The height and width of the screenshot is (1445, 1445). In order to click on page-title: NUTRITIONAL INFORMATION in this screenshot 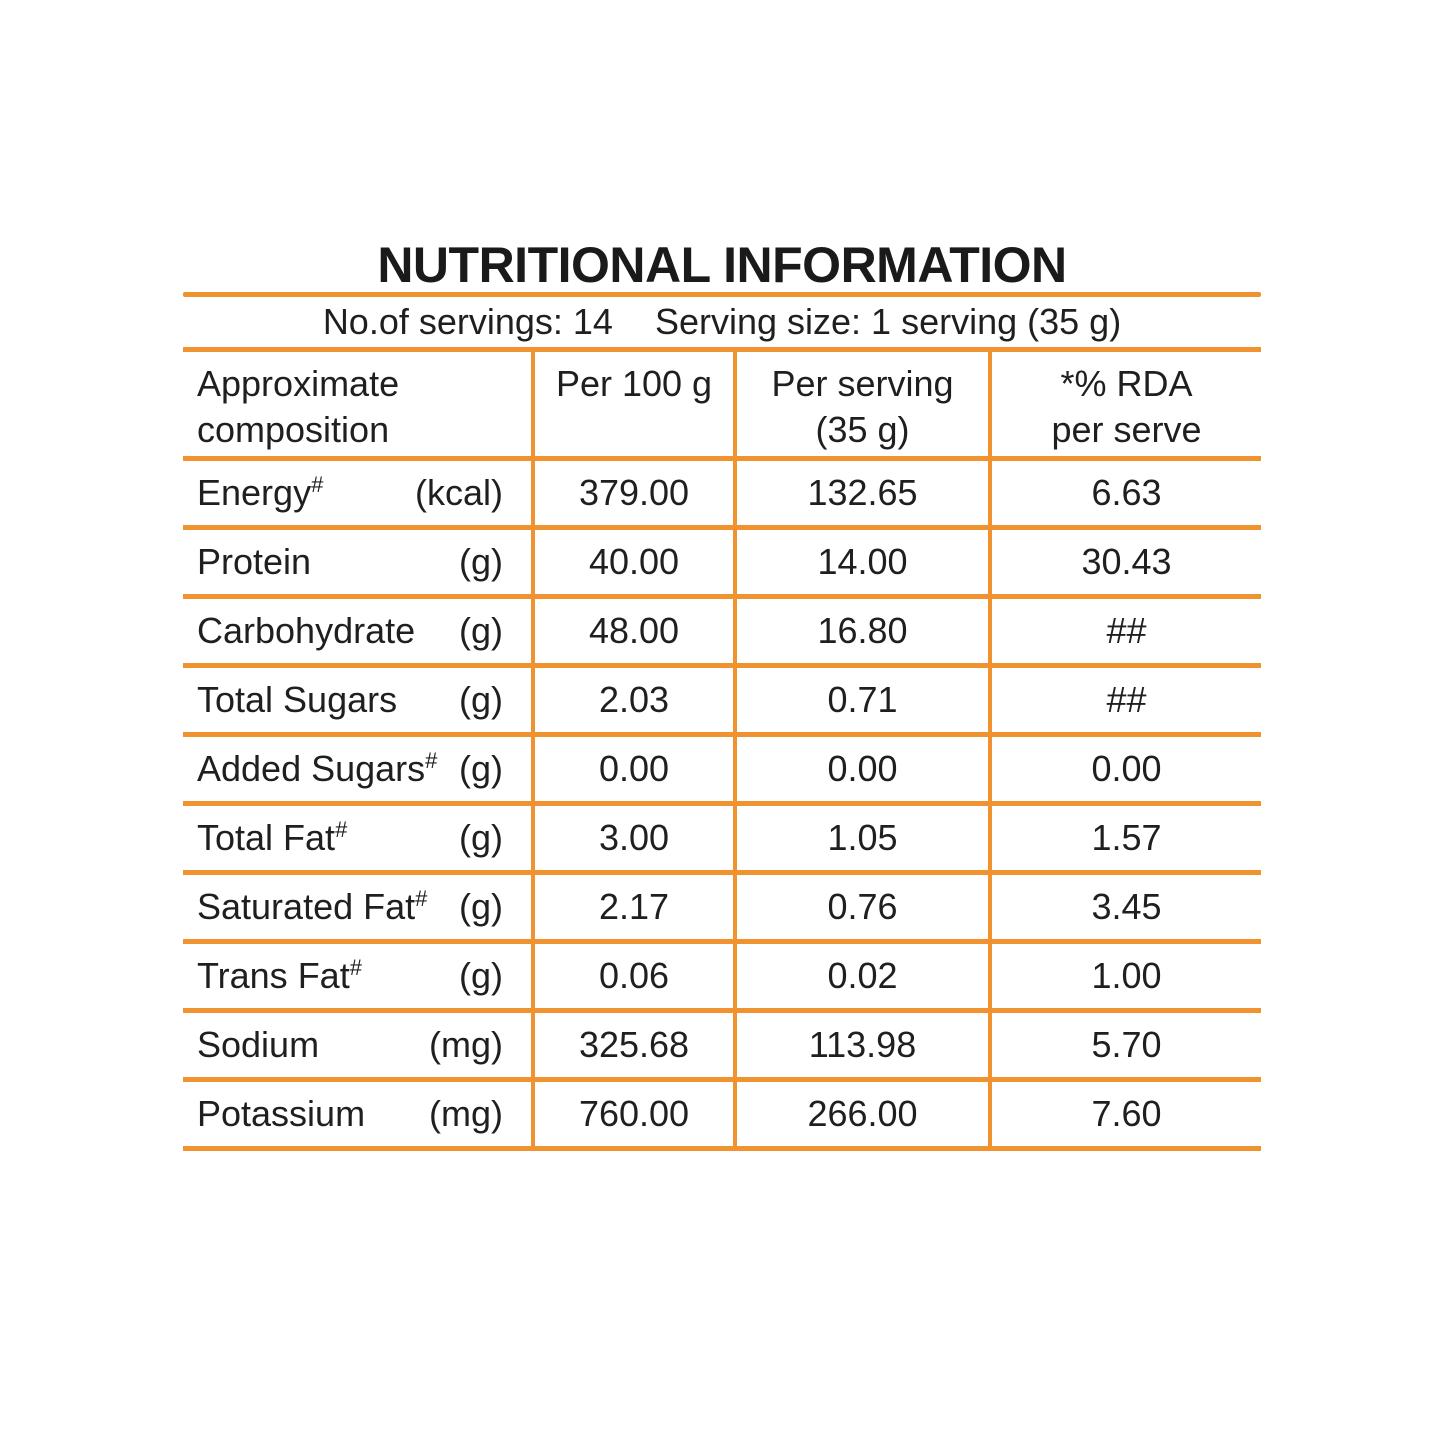, I will do `click(722, 265)`.